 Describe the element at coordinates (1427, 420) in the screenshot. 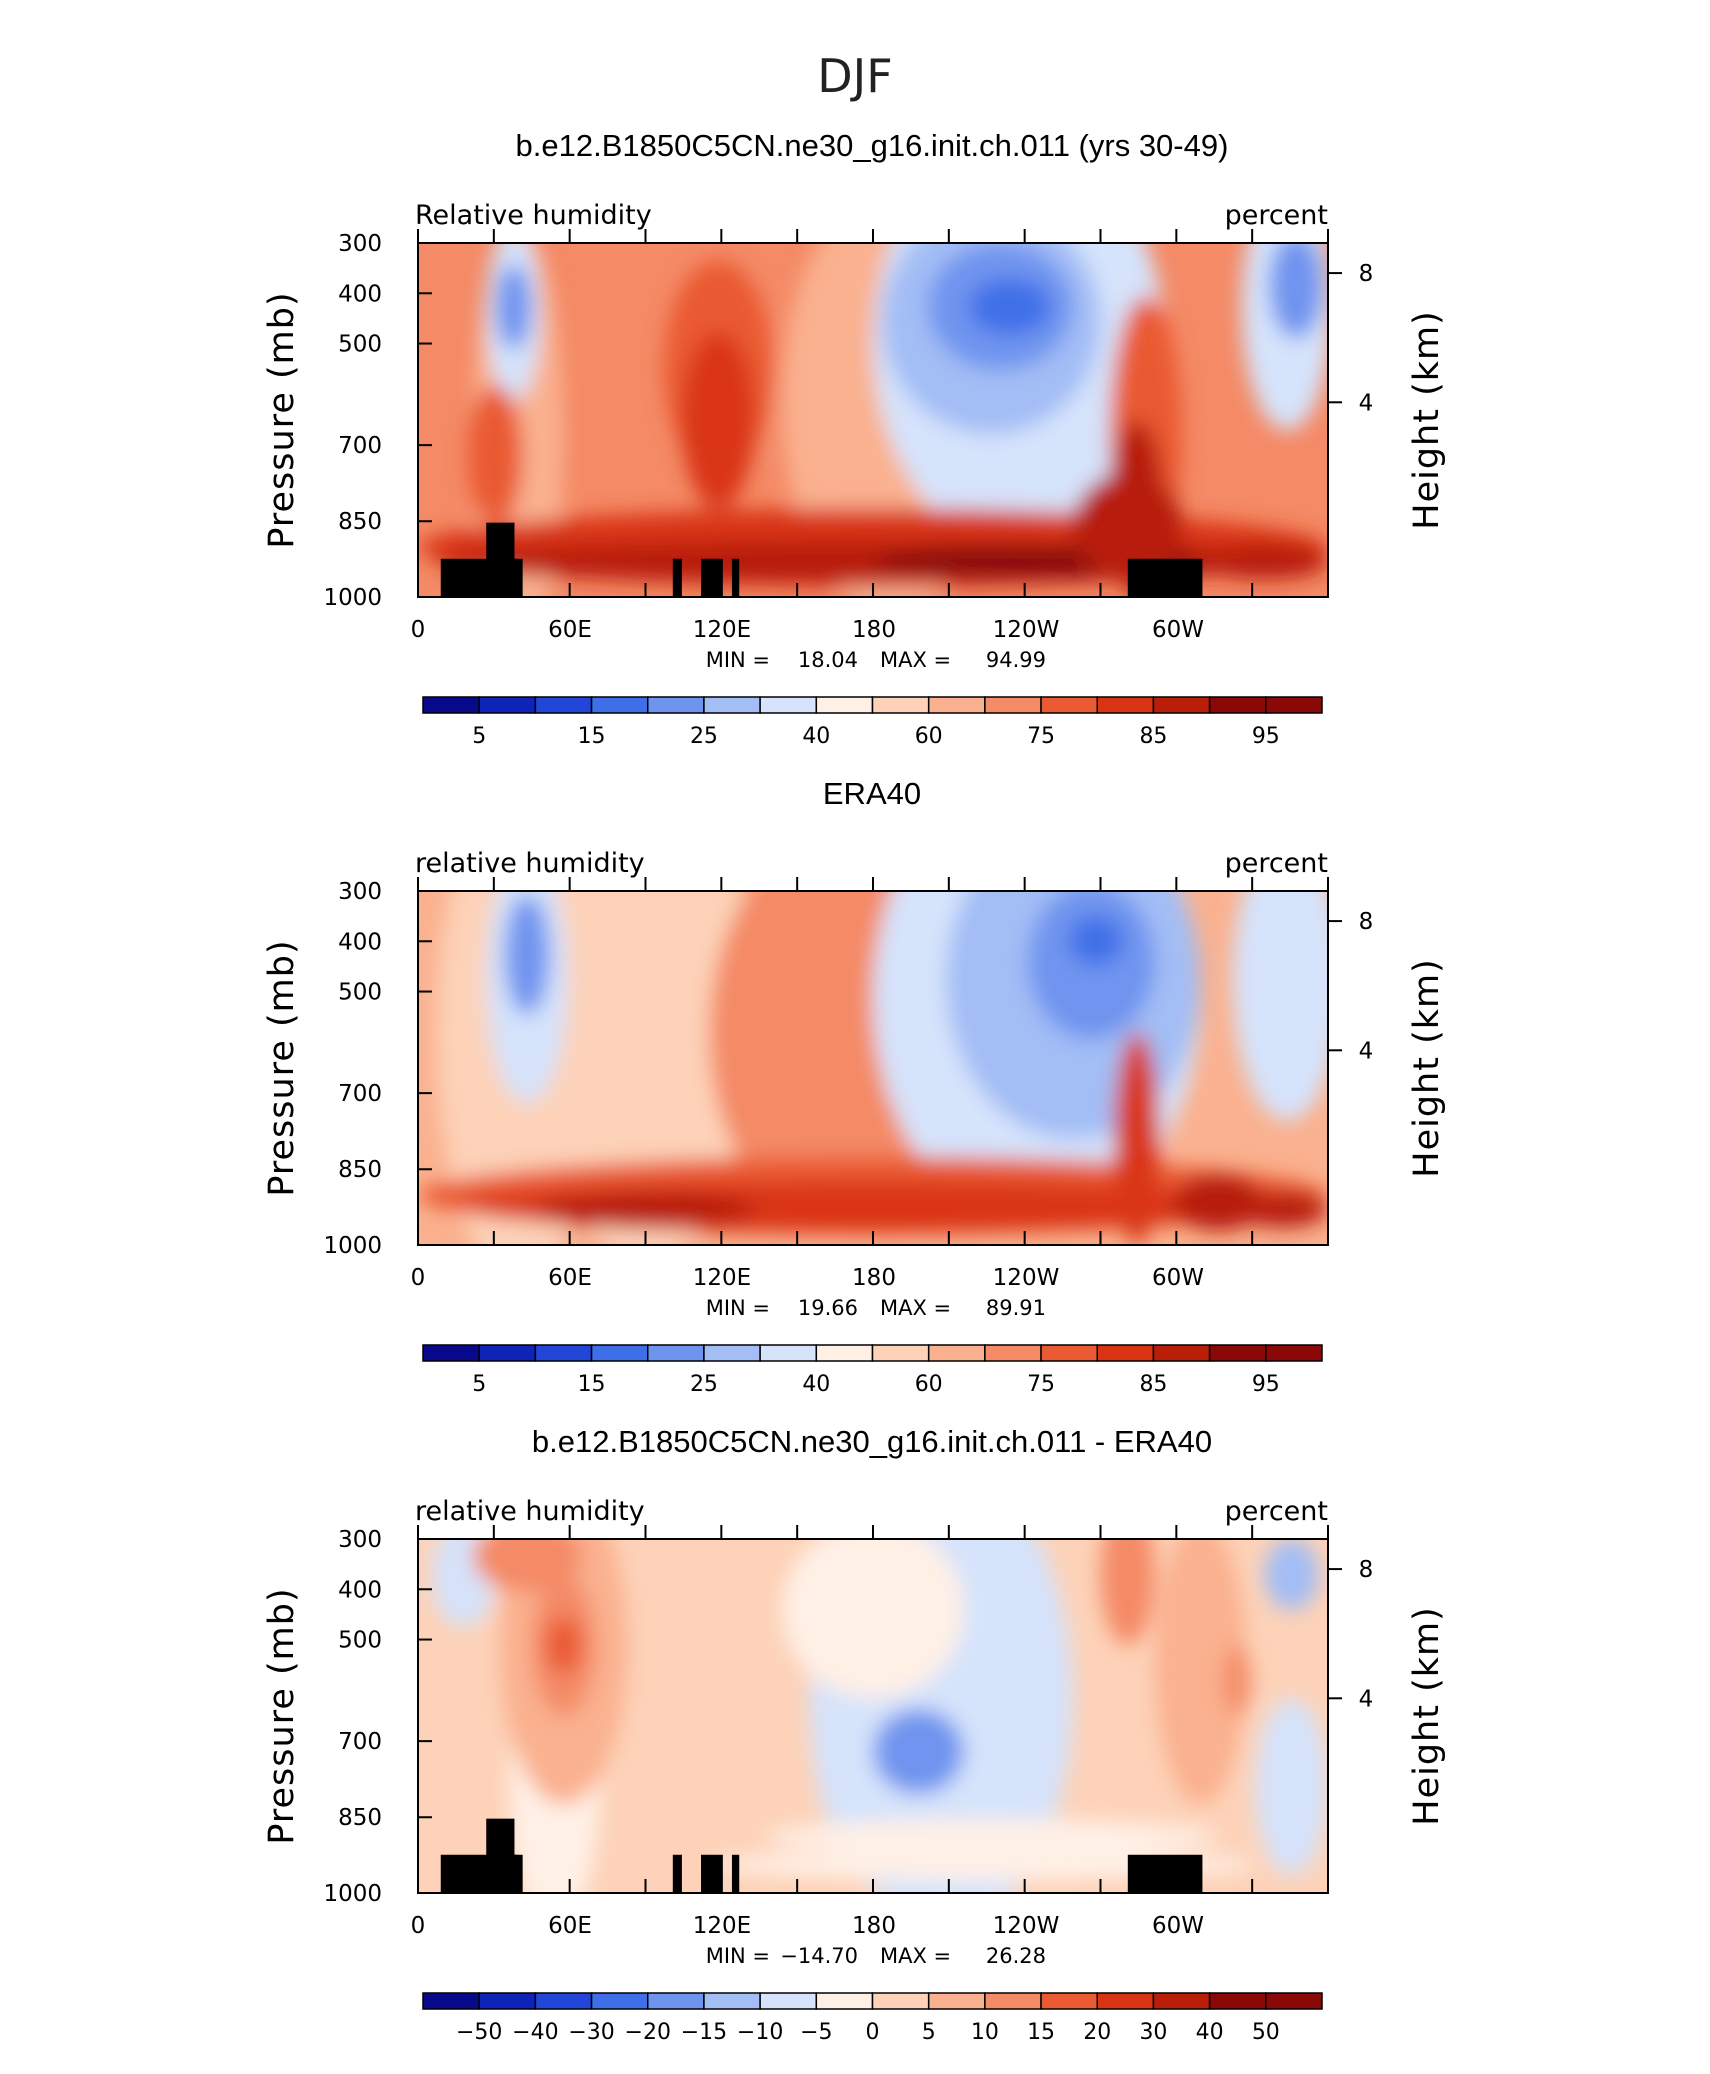

I see `y2-axis-label: Height (km)` at that location.